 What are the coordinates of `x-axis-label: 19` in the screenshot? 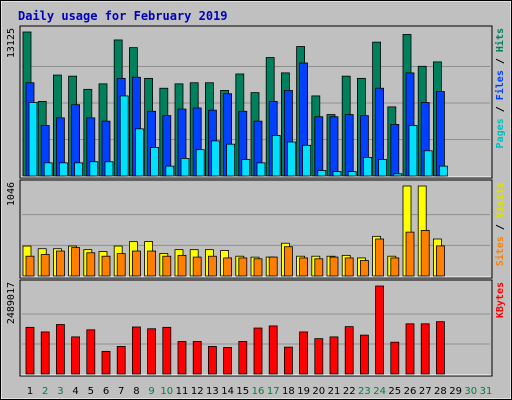 It's located at (303, 391).